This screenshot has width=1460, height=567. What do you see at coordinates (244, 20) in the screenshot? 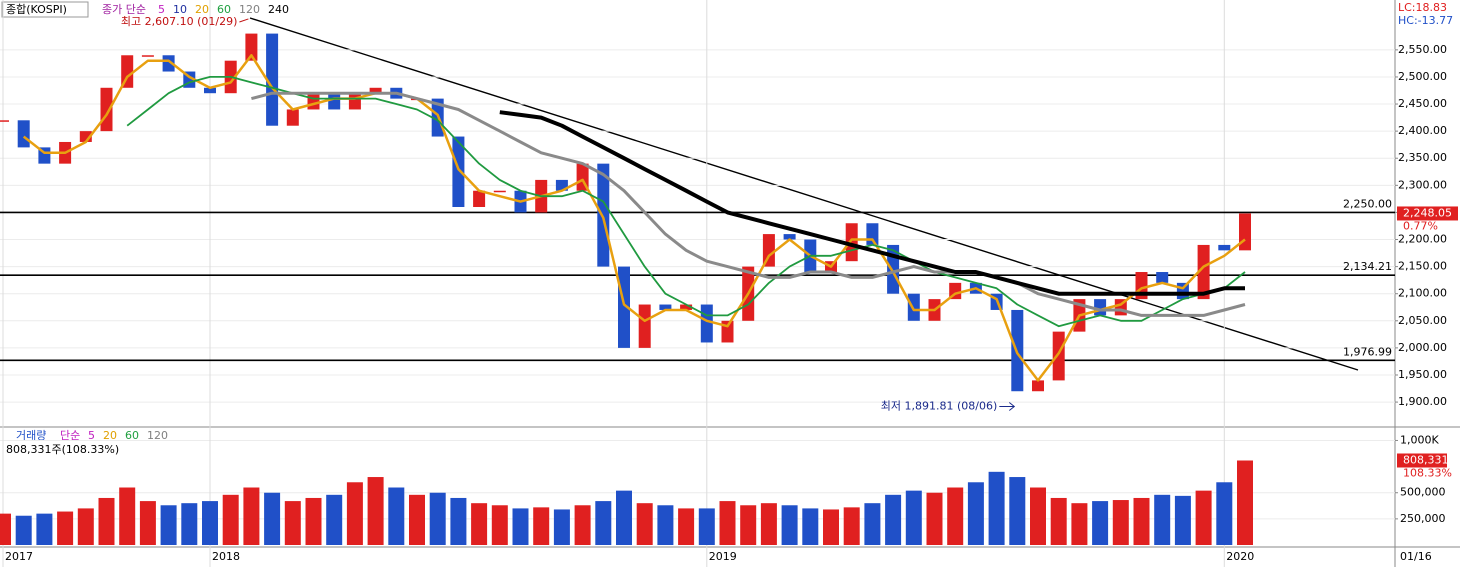
I see `high-arrow` at bounding box center [244, 20].